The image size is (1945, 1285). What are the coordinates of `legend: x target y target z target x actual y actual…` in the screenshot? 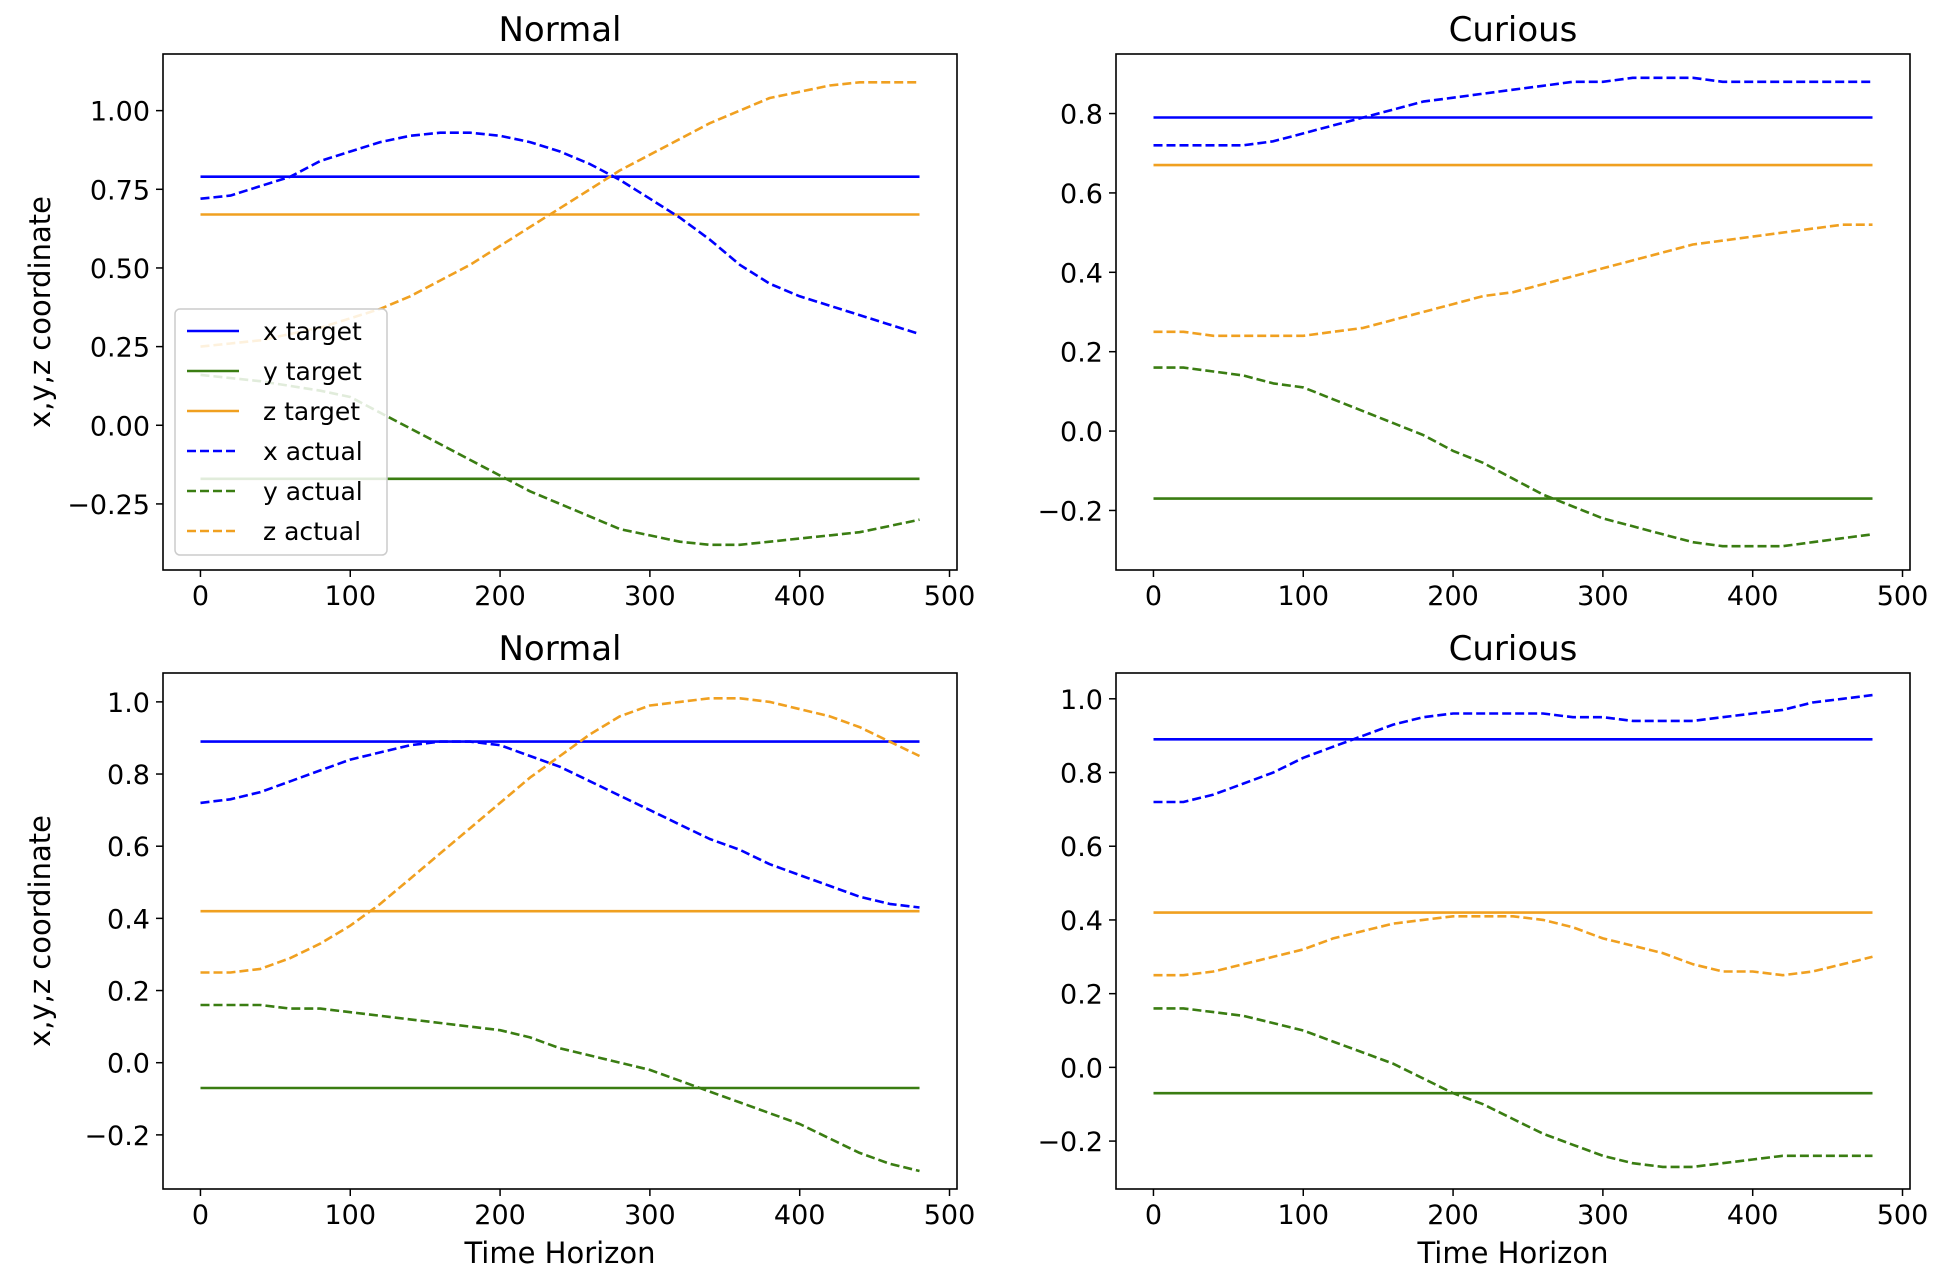 It's located at (281, 432).